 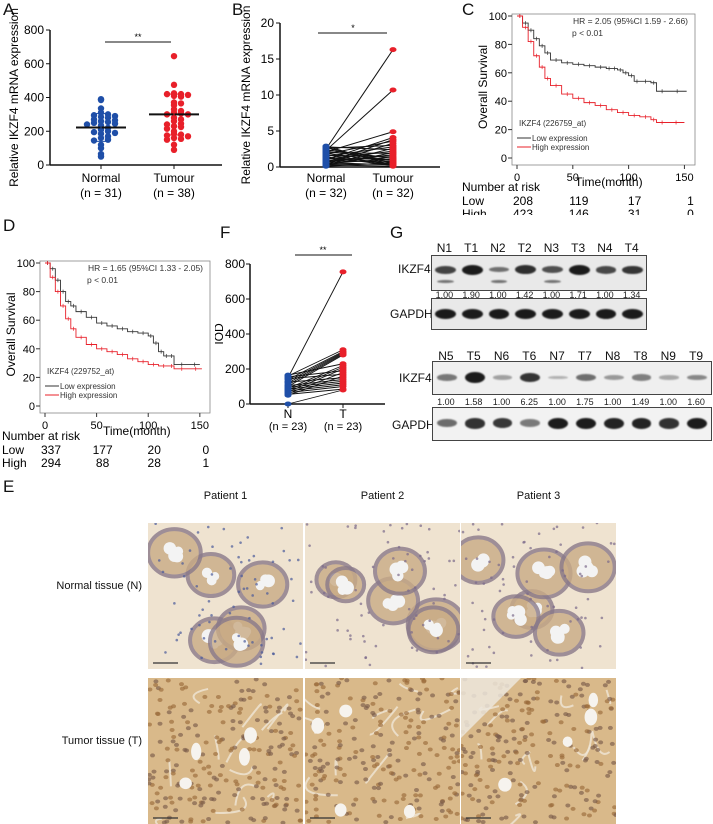 What do you see at coordinates (393, 193) in the screenshot?
I see `svg-text: (n = 32)` at bounding box center [393, 193].